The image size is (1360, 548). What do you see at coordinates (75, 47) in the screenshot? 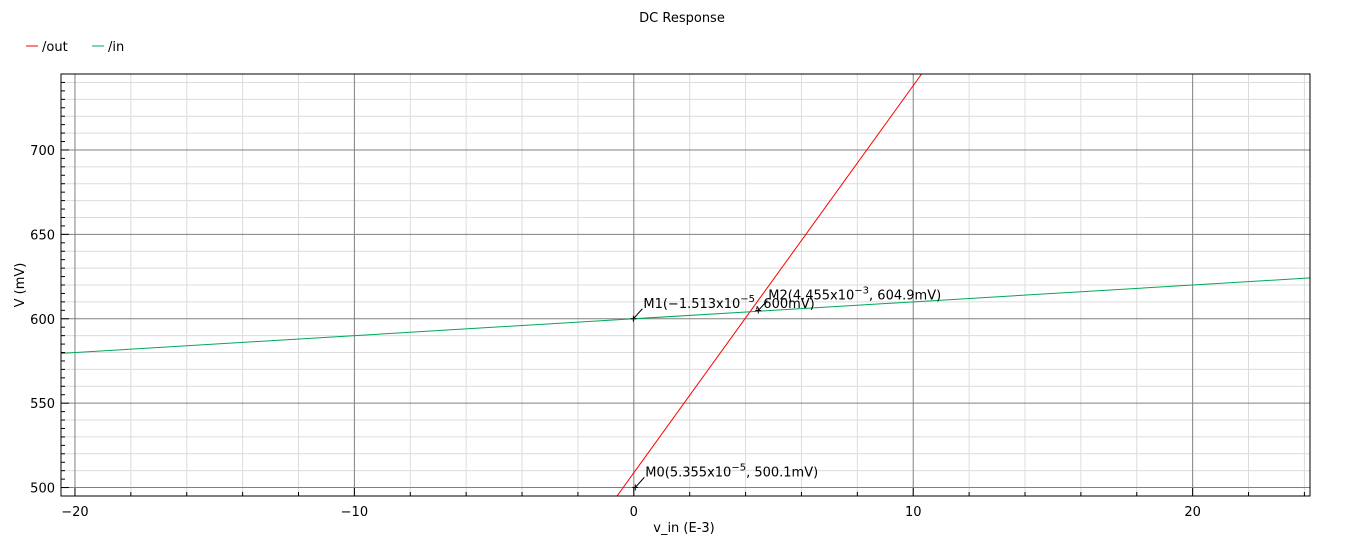
I see `legend: /out/in` at bounding box center [75, 47].